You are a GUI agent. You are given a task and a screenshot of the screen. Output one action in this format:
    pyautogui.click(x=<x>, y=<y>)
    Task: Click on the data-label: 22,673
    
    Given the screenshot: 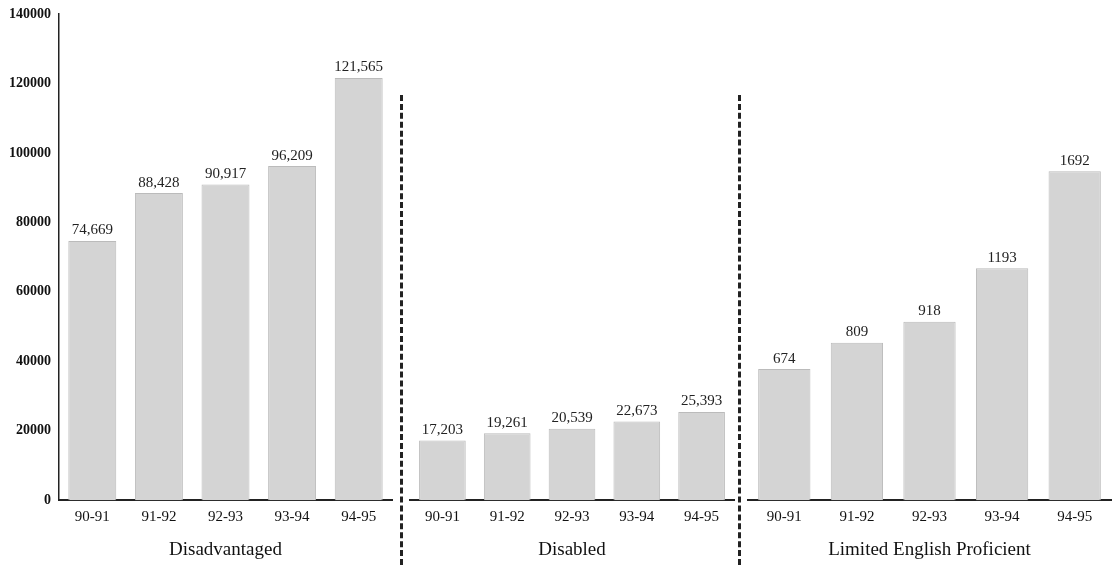 What is the action you would take?
    pyautogui.click(x=637, y=409)
    